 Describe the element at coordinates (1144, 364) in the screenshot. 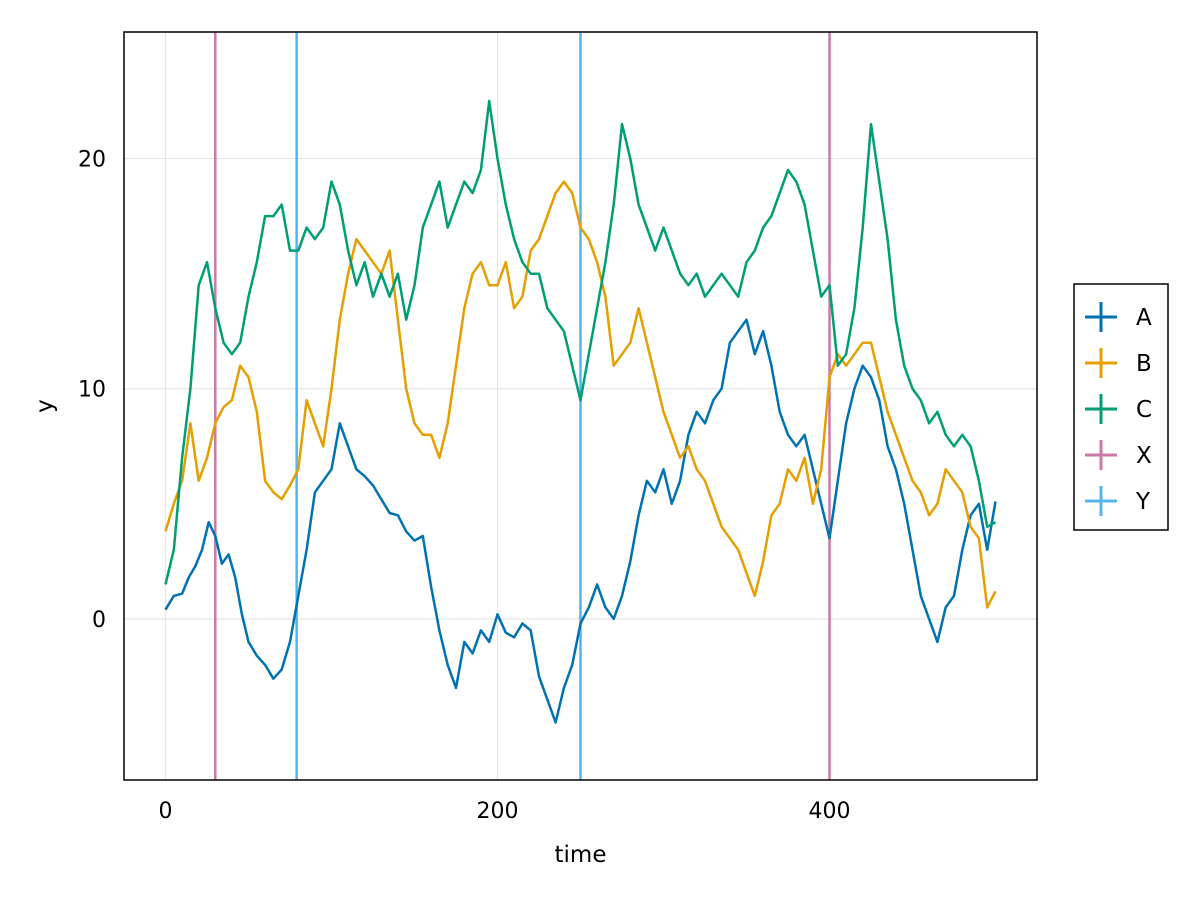

I see `legend-label: B` at that location.